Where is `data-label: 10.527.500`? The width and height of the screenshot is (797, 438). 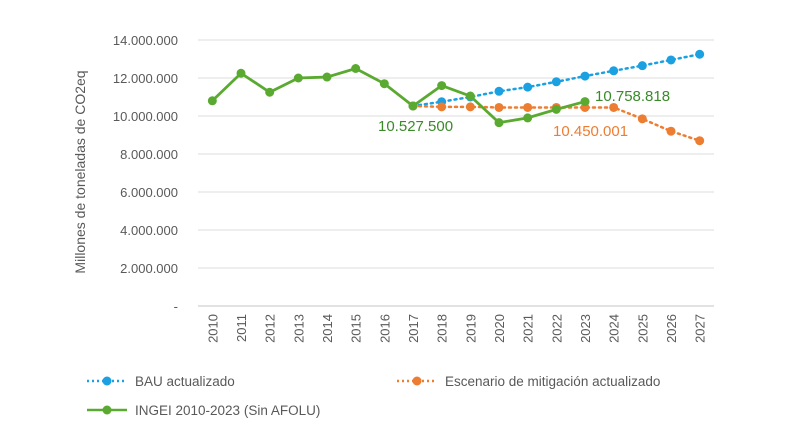 data-label: 10.527.500 is located at coordinates (415, 126).